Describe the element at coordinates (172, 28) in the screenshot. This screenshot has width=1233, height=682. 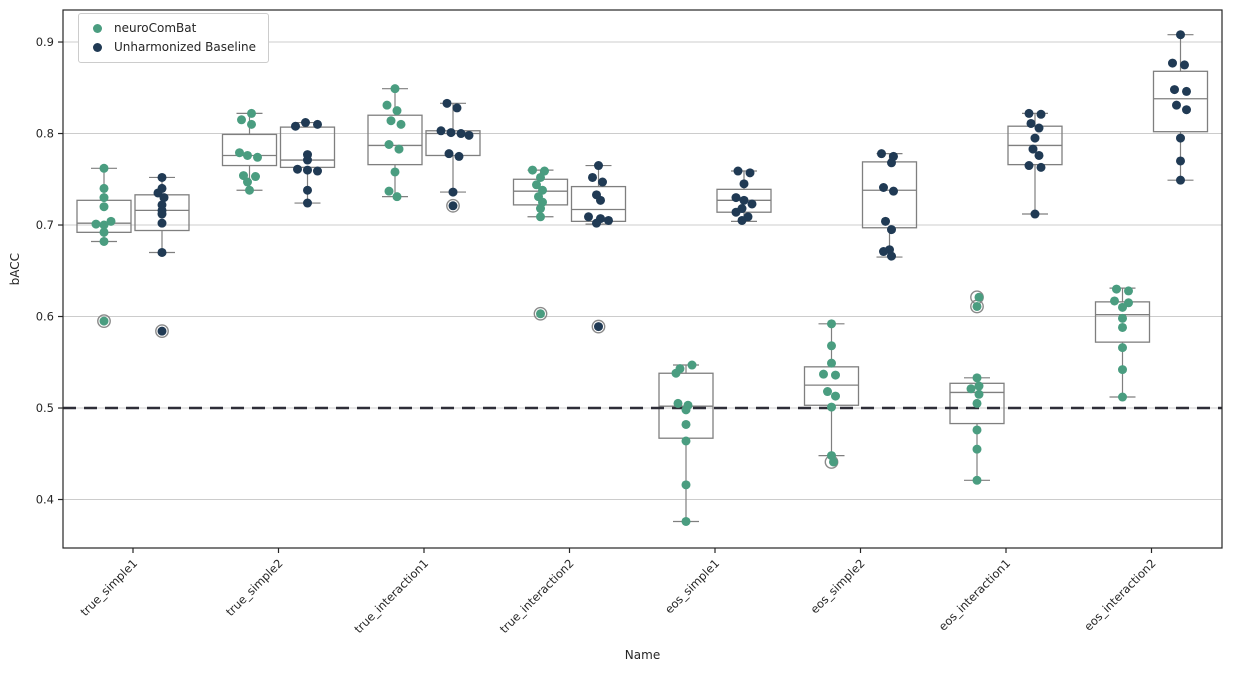
I see `legend-item-neurocombat: neuroComBat` at that location.